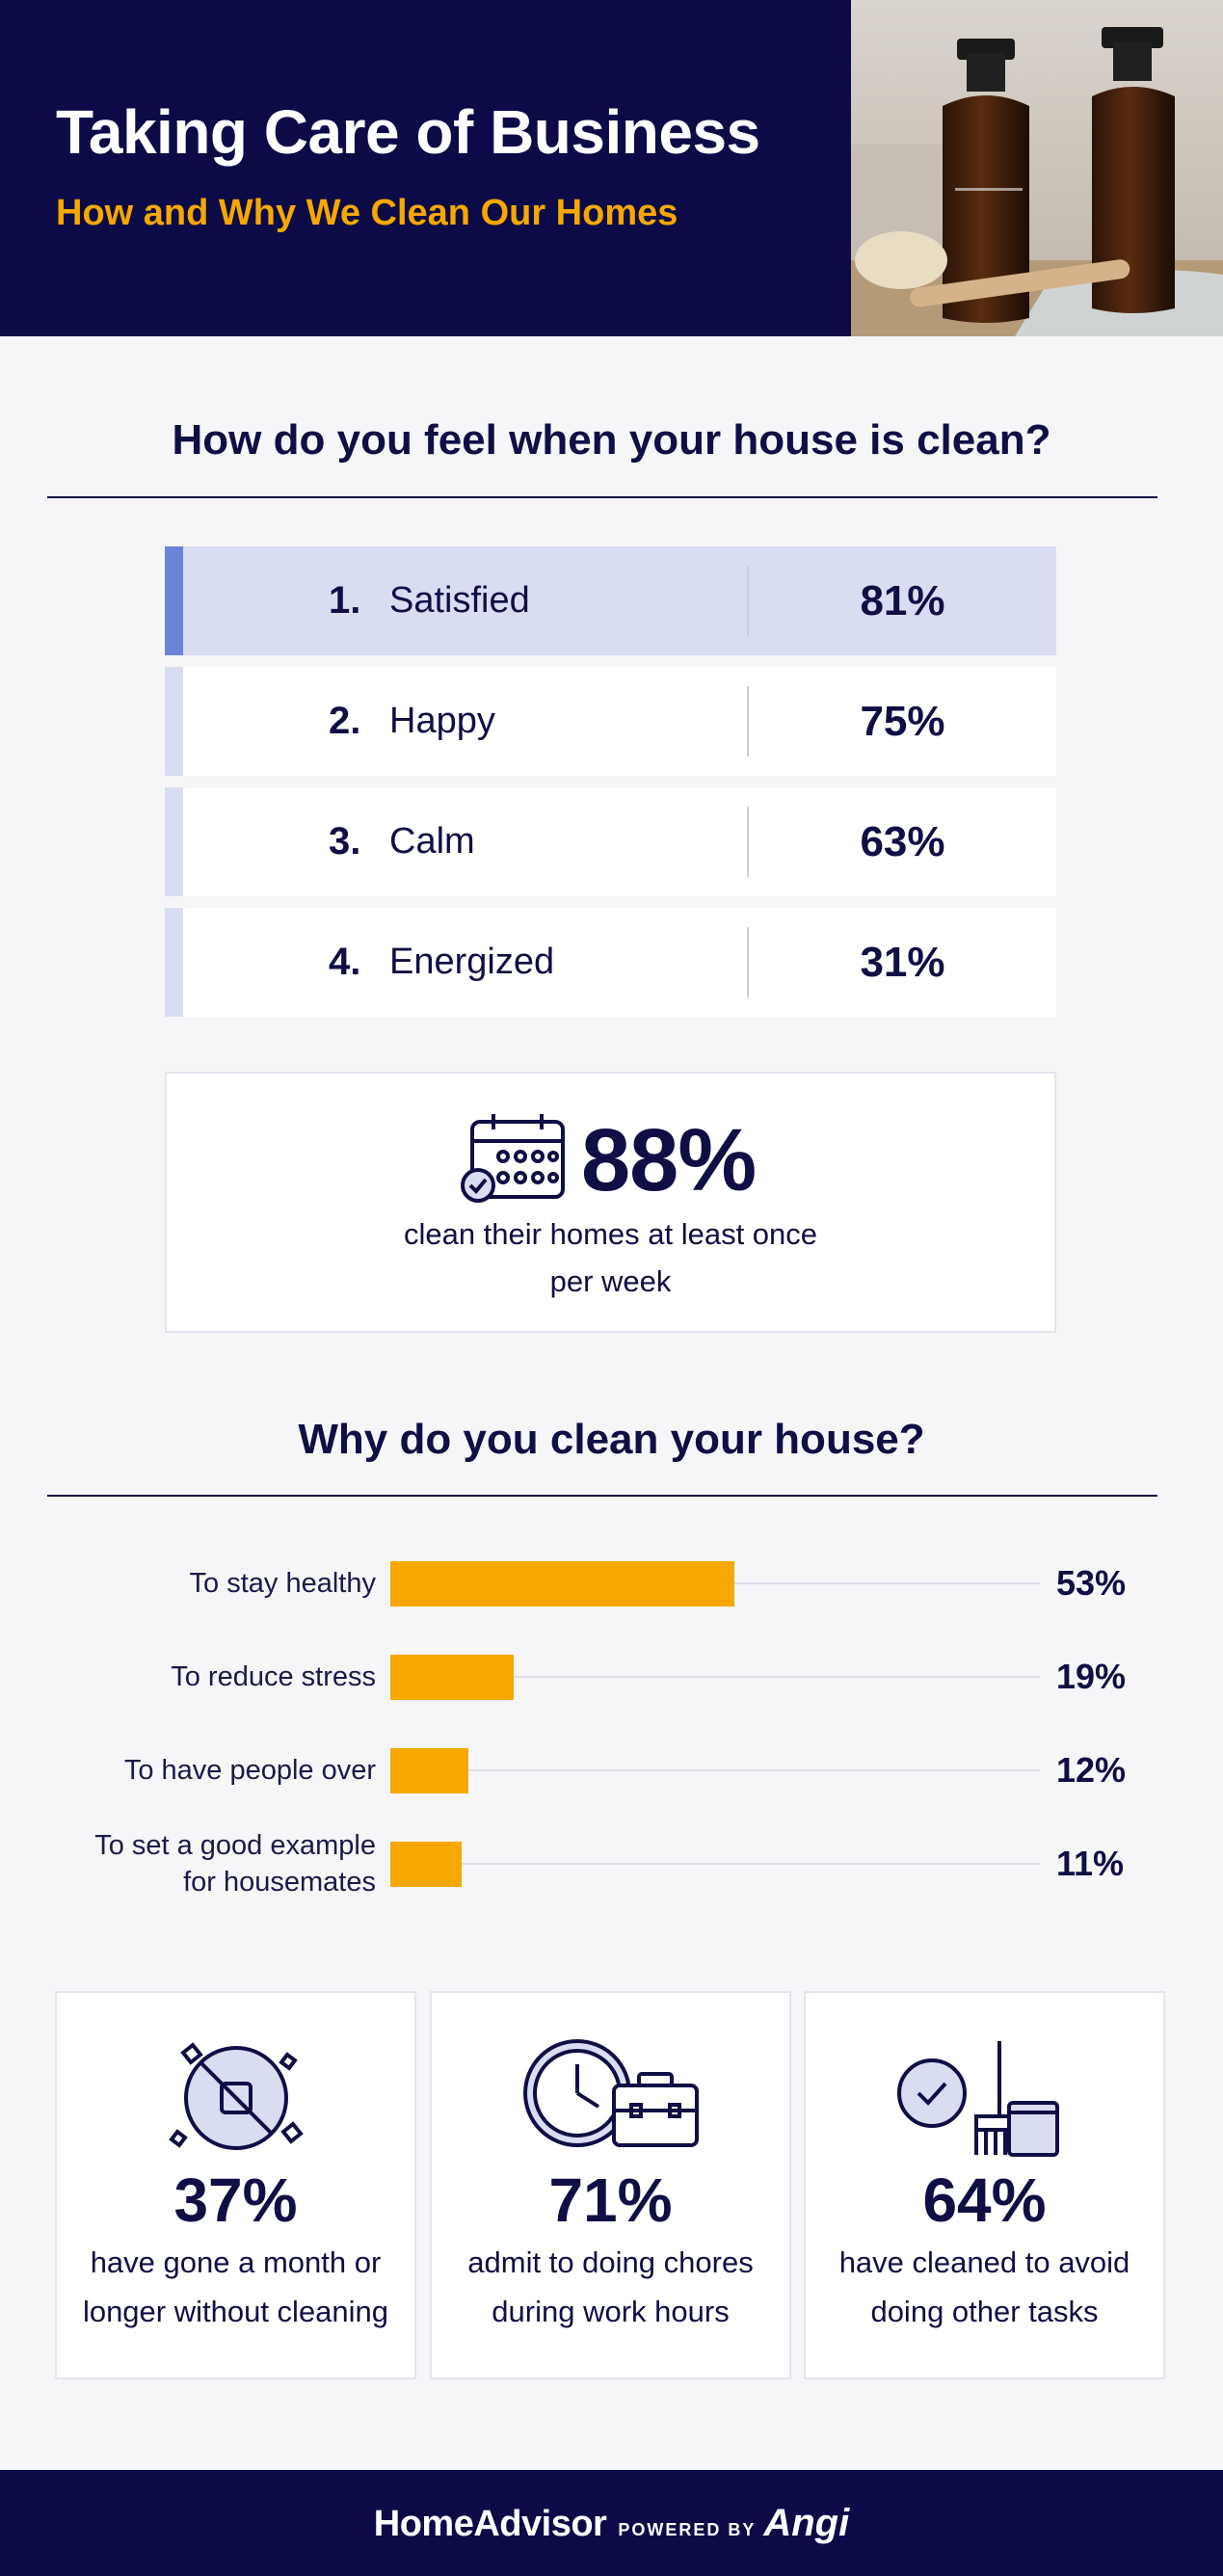  What do you see at coordinates (984, 2098) in the screenshot?
I see `check-mop-bucket-icon` at bounding box center [984, 2098].